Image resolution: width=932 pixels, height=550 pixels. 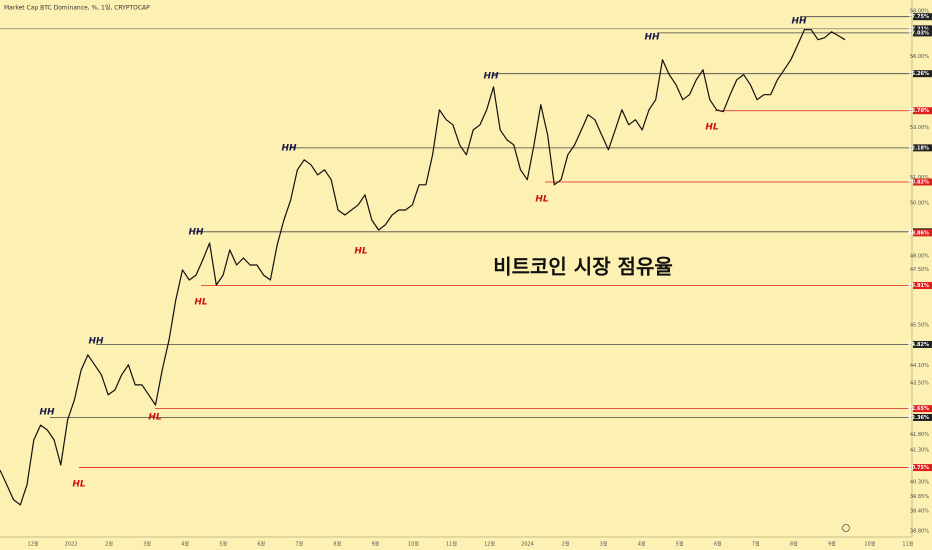 What do you see at coordinates (583, 267) in the screenshot?
I see `chart-title: 비트코인 시장 점유율` at bounding box center [583, 267].